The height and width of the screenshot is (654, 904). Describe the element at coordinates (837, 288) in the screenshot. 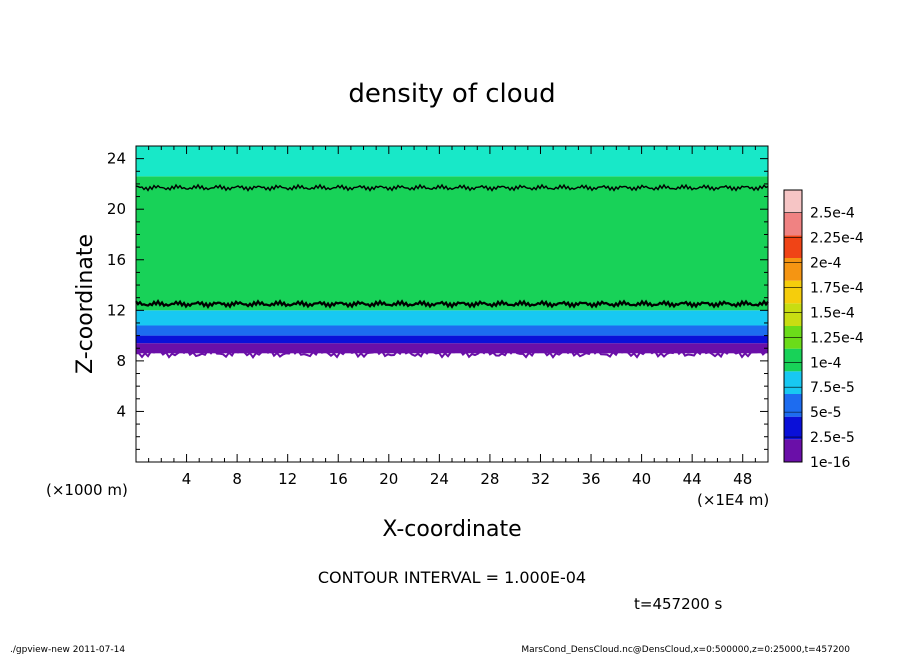

I see `colorbar-label: 1.75e-4` at that location.